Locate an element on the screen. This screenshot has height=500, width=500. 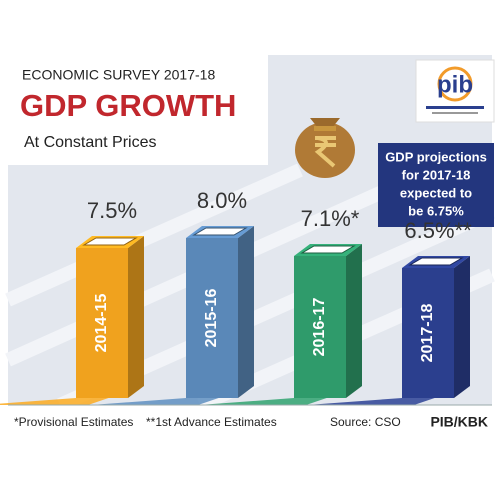
value-label: 6.5%** is located at coordinates (438, 230).